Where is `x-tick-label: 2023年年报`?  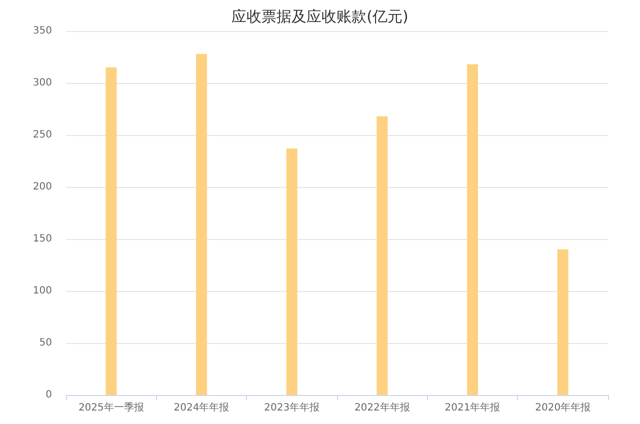 x-tick-label: 2023年年报 is located at coordinates (292, 408).